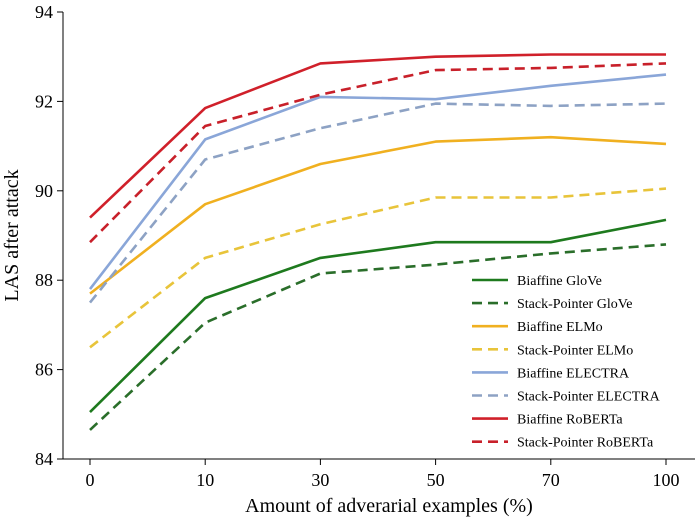 This screenshot has width=699, height=522. What do you see at coordinates (570, 420) in the screenshot?
I see `legend-label: Biaffine RoBERTa` at bounding box center [570, 420].